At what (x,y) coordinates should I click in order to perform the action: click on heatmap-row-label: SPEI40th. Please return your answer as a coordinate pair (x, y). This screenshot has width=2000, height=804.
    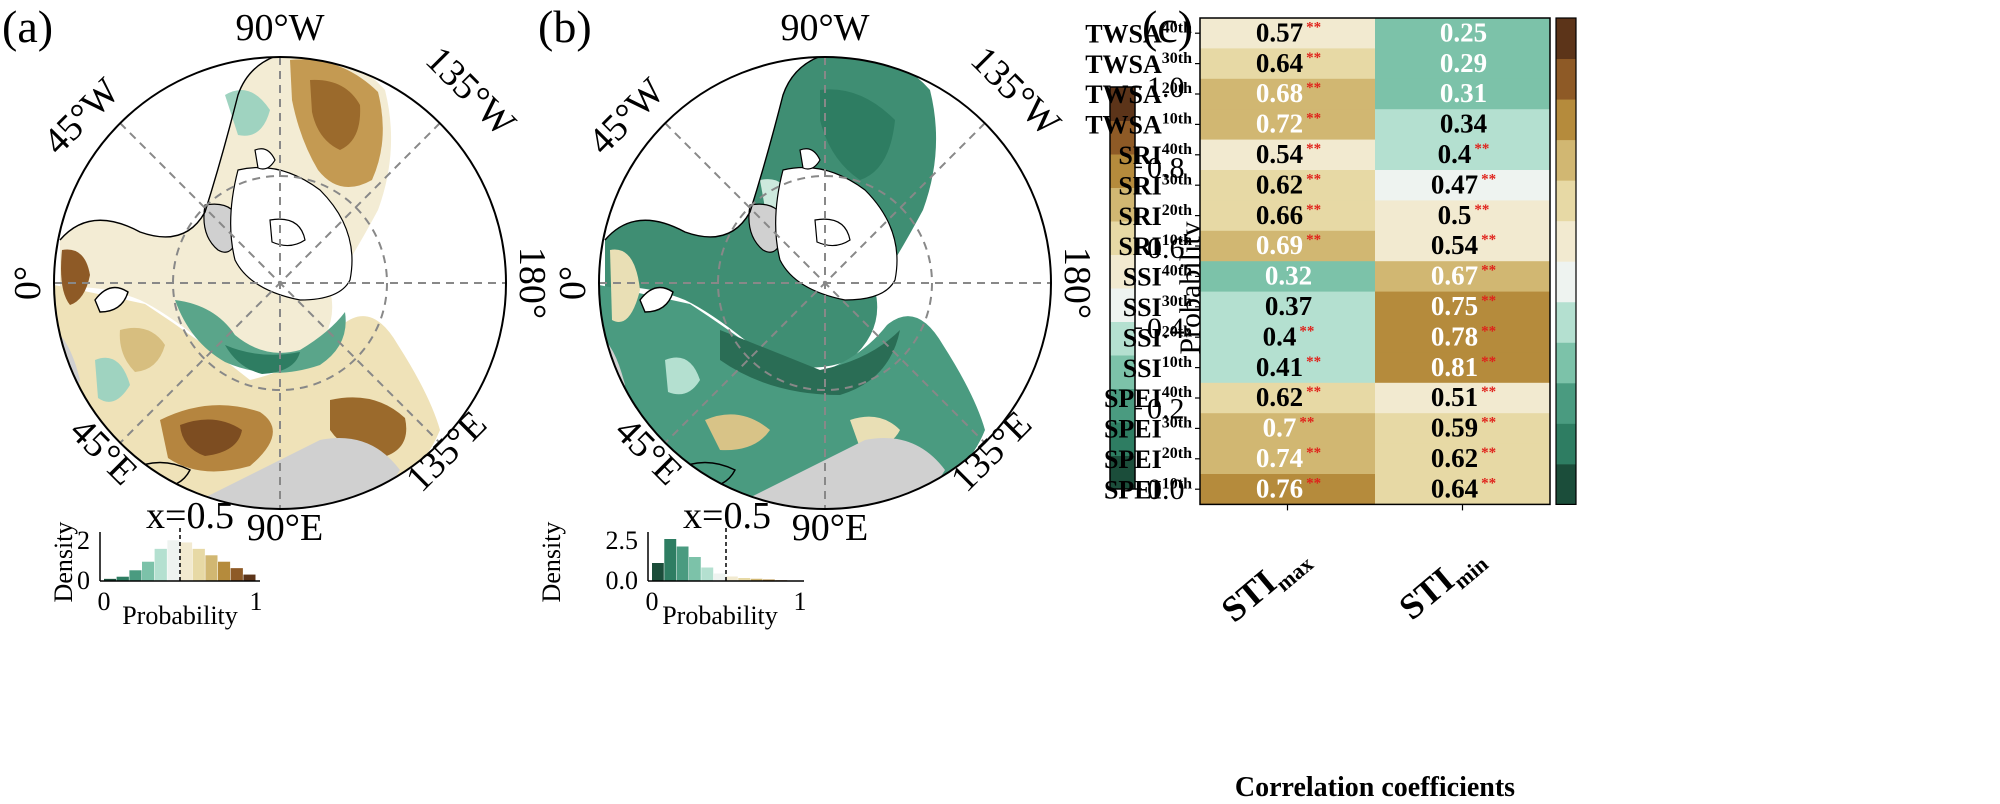
    Looking at the image, I should click on (1148, 398).